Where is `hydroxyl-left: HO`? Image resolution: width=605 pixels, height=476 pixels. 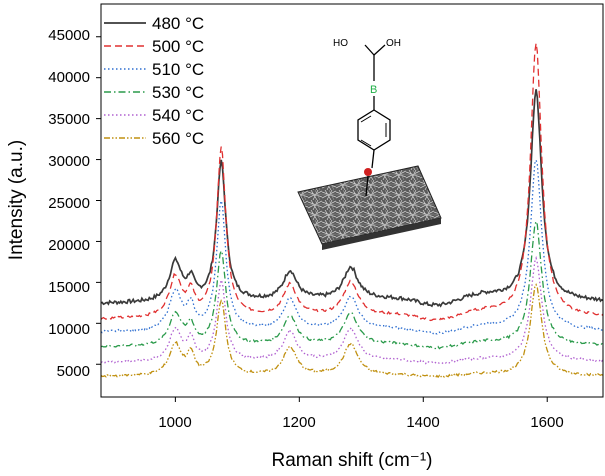
hydroxyl-left: HO is located at coordinates (340, 43).